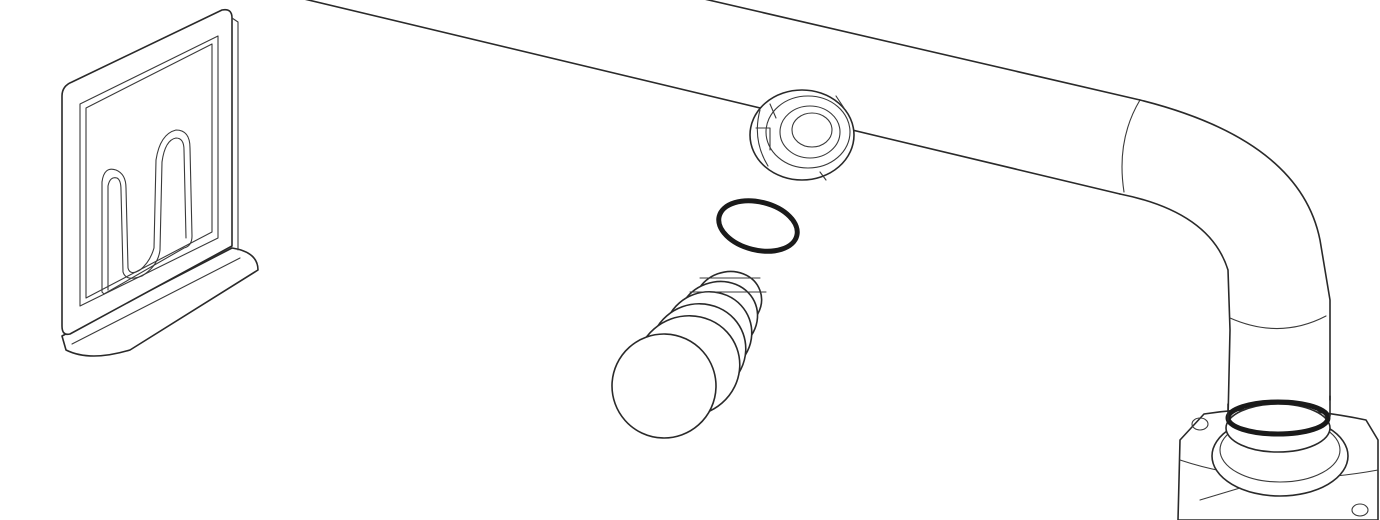  Describe the element at coordinates (758, 226) in the screenshot. I see `o-ring-icon` at that location.